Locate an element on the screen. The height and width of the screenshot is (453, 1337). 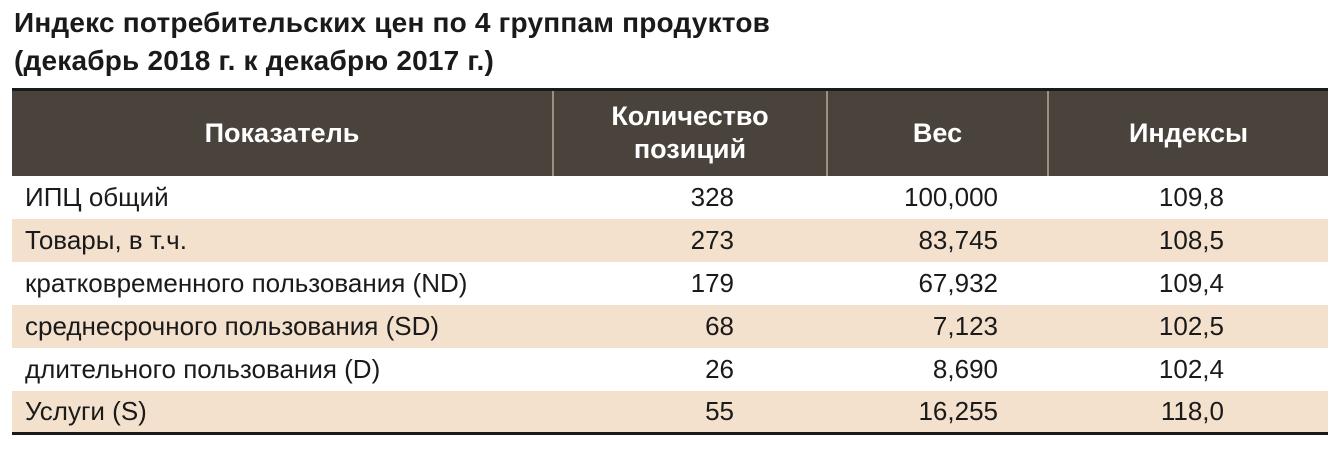
row-name: длительного пользования (D) is located at coordinates (282, 369).